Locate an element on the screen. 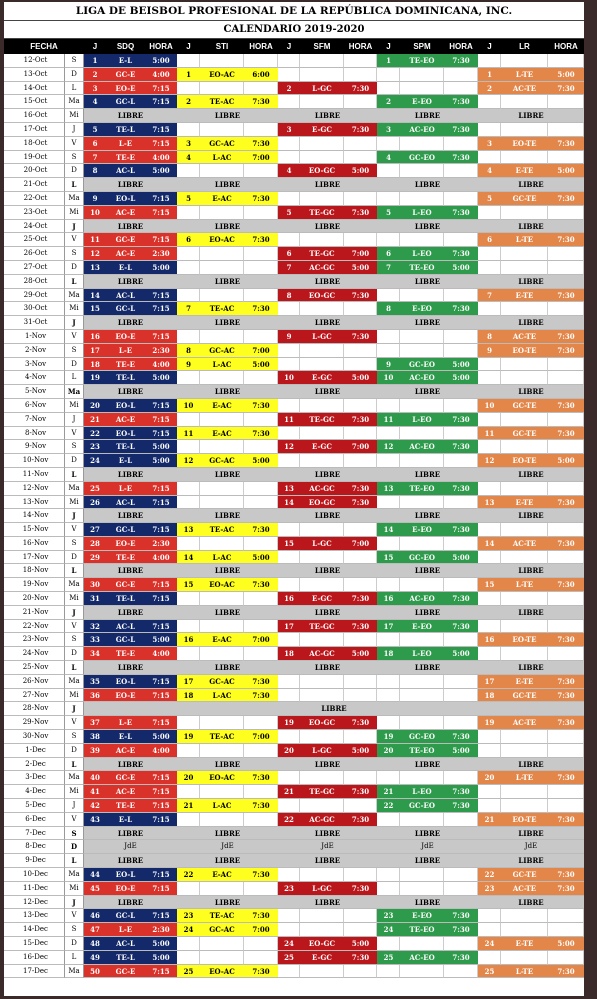  game-number-cell: 5 is located at coordinates (489, 198).